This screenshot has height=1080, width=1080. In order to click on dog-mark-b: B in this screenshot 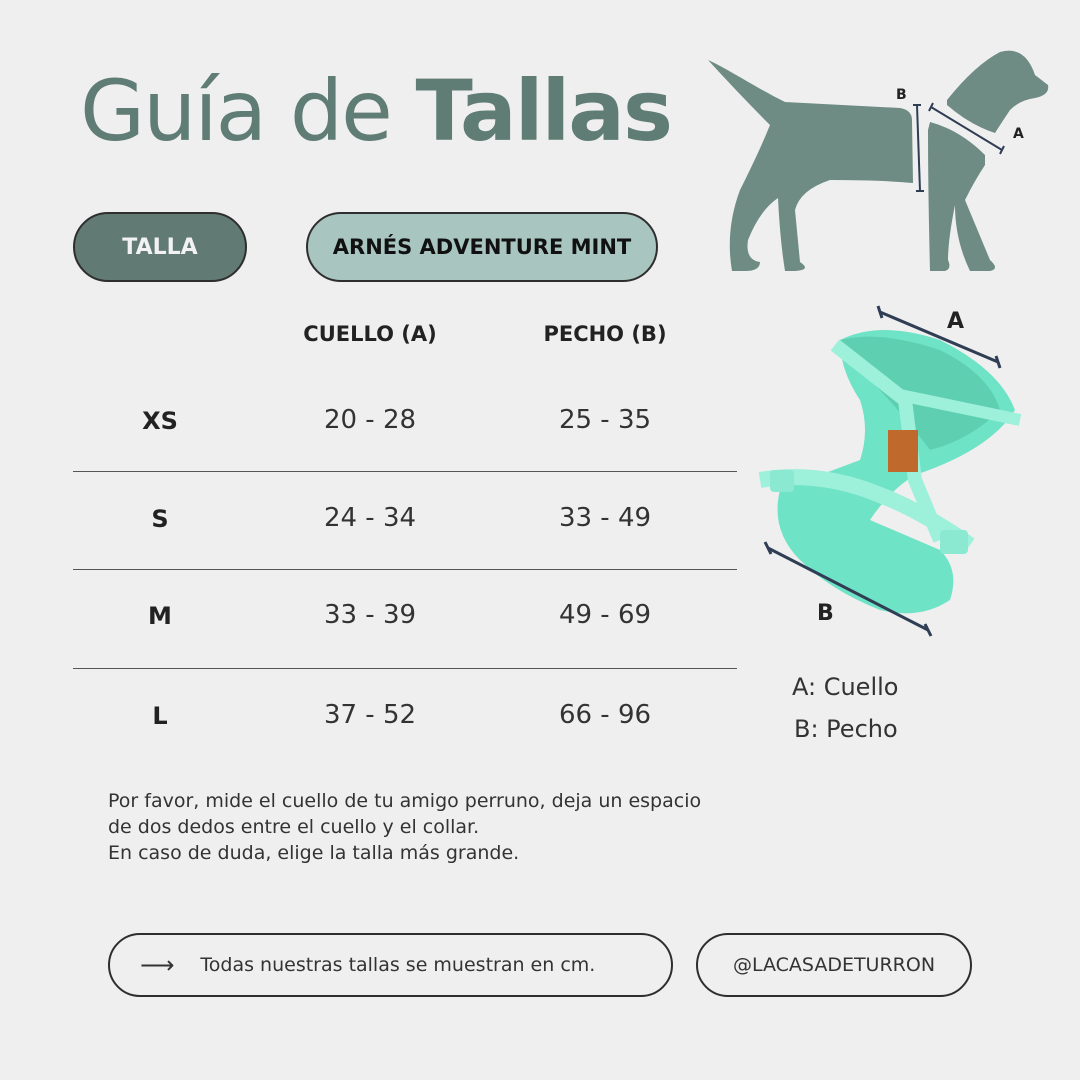, I will do `click(901, 95)`.